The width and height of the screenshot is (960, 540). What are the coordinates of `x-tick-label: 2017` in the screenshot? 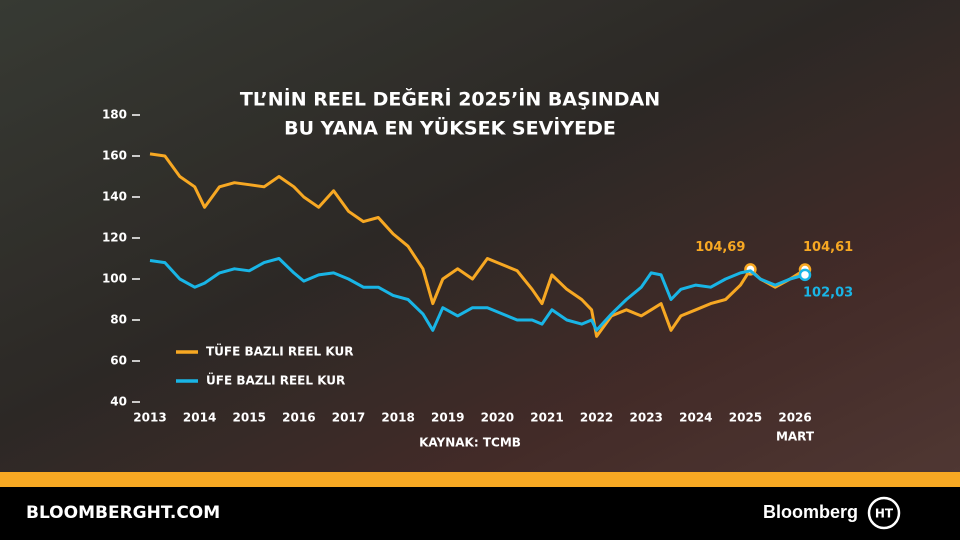 It's located at (348, 418).